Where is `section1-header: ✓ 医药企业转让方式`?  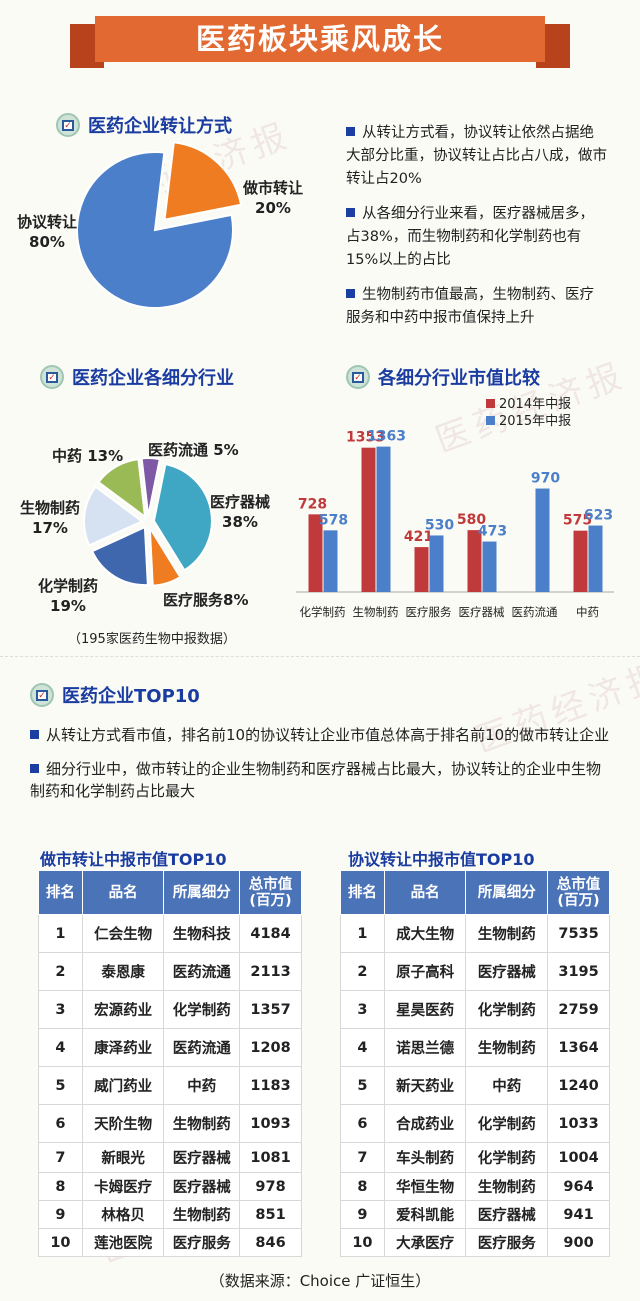
section1-header: ✓ 医药企业转让方式 is located at coordinates (144, 125).